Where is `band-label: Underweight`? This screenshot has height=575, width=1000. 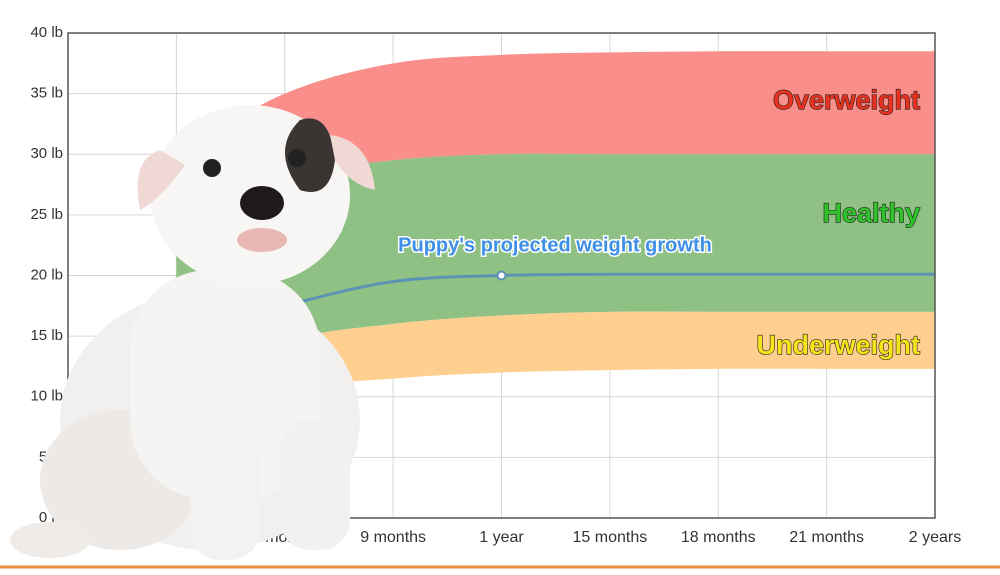
band-label: Underweight is located at coordinates (838, 345).